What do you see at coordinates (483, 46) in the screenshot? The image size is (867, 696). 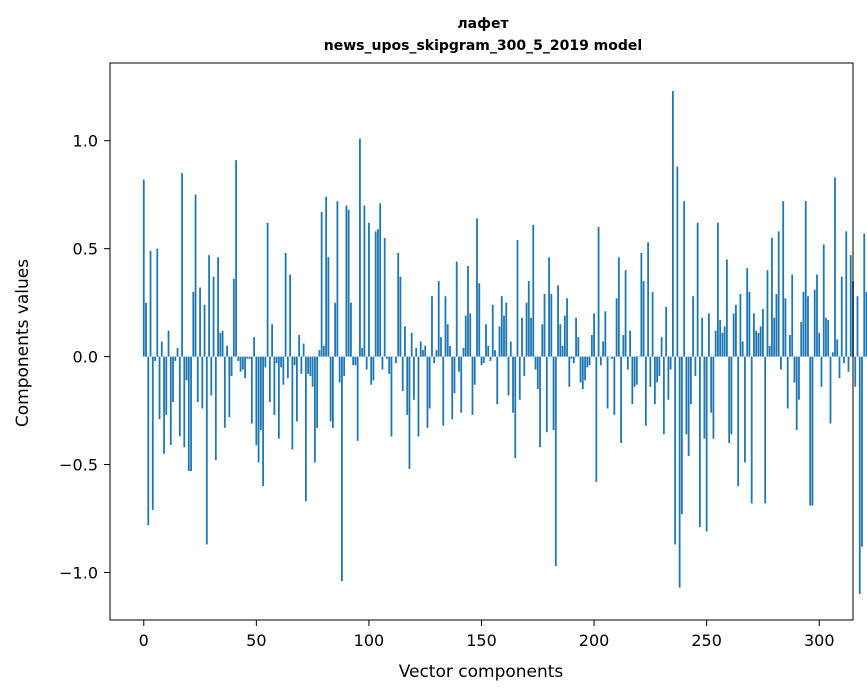 I see `chart-subtitle: news_upos_skipgram_300_5_2019 model` at bounding box center [483, 46].